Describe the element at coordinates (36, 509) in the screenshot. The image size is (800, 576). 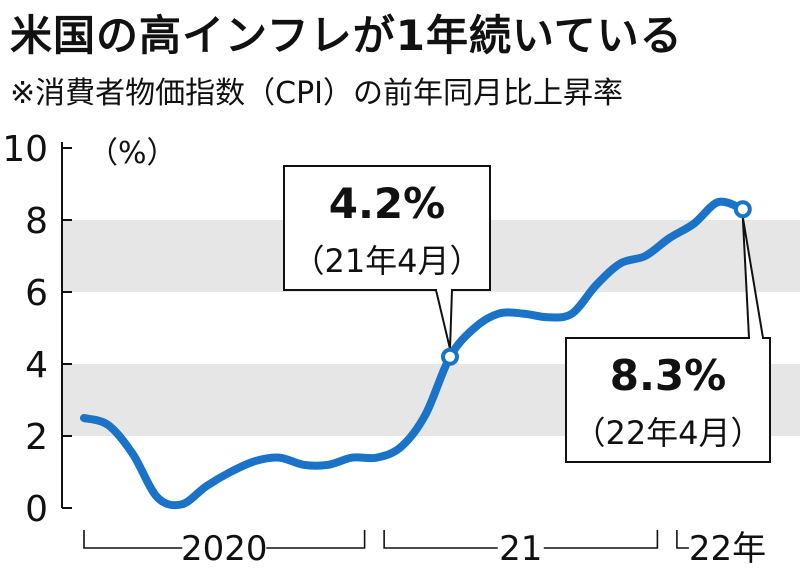
I see `y-tick-label: 0` at that location.